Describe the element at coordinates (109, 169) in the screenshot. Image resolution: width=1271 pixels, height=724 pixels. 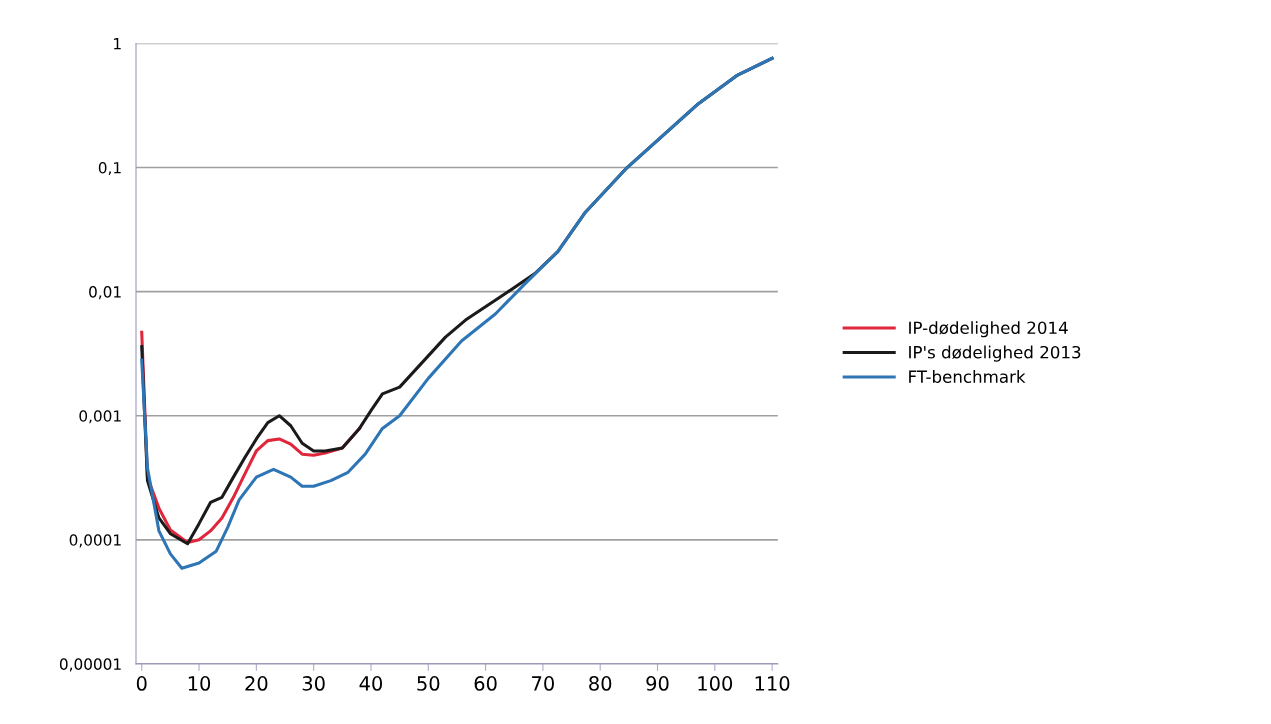
I see `y-tick-label: 0,1` at that location.